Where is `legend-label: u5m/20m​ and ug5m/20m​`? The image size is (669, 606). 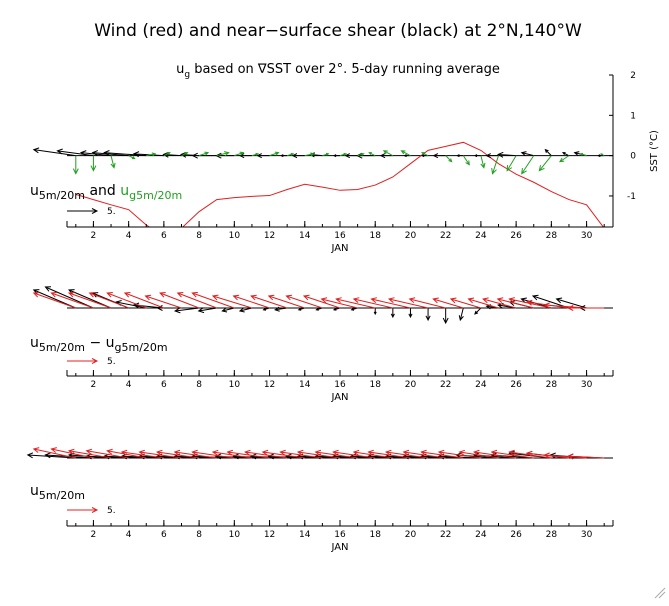 legend-label: u5m/20m​ and ug5m/20m​ is located at coordinates (106, 192).